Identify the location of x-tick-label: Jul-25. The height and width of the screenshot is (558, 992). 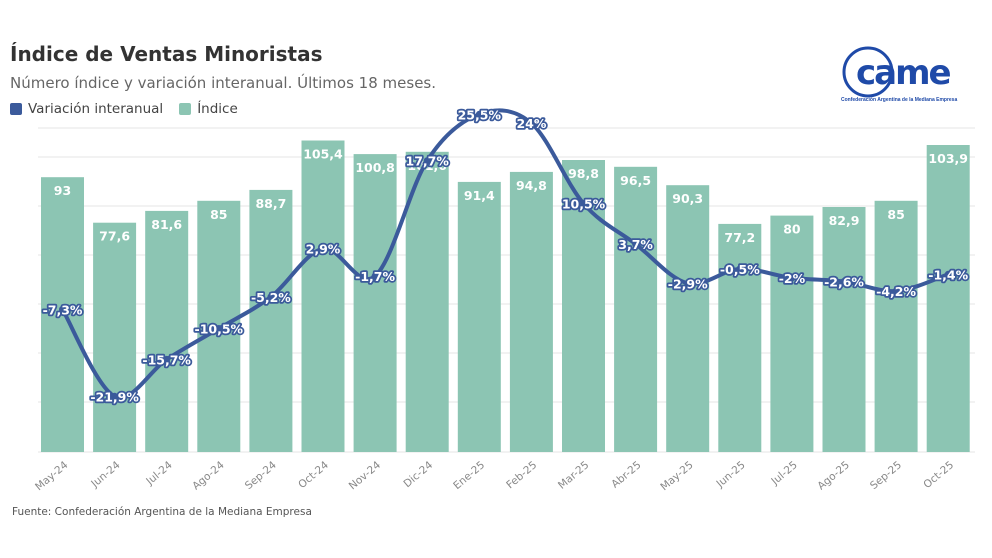
(783, 473).